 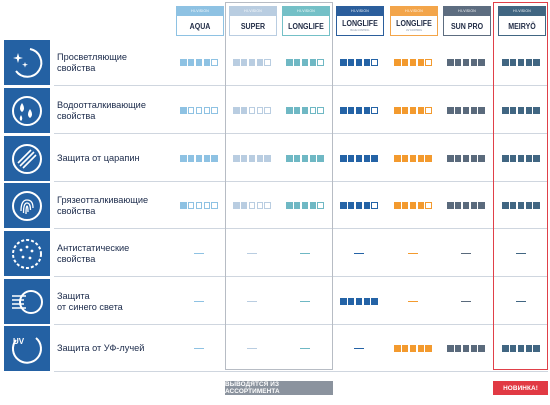 What do you see at coordinates (467, 21) in the screenshot?
I see `product-header-sunpro: HI-VISION SUN PRO` at bounding box center [467, 21].